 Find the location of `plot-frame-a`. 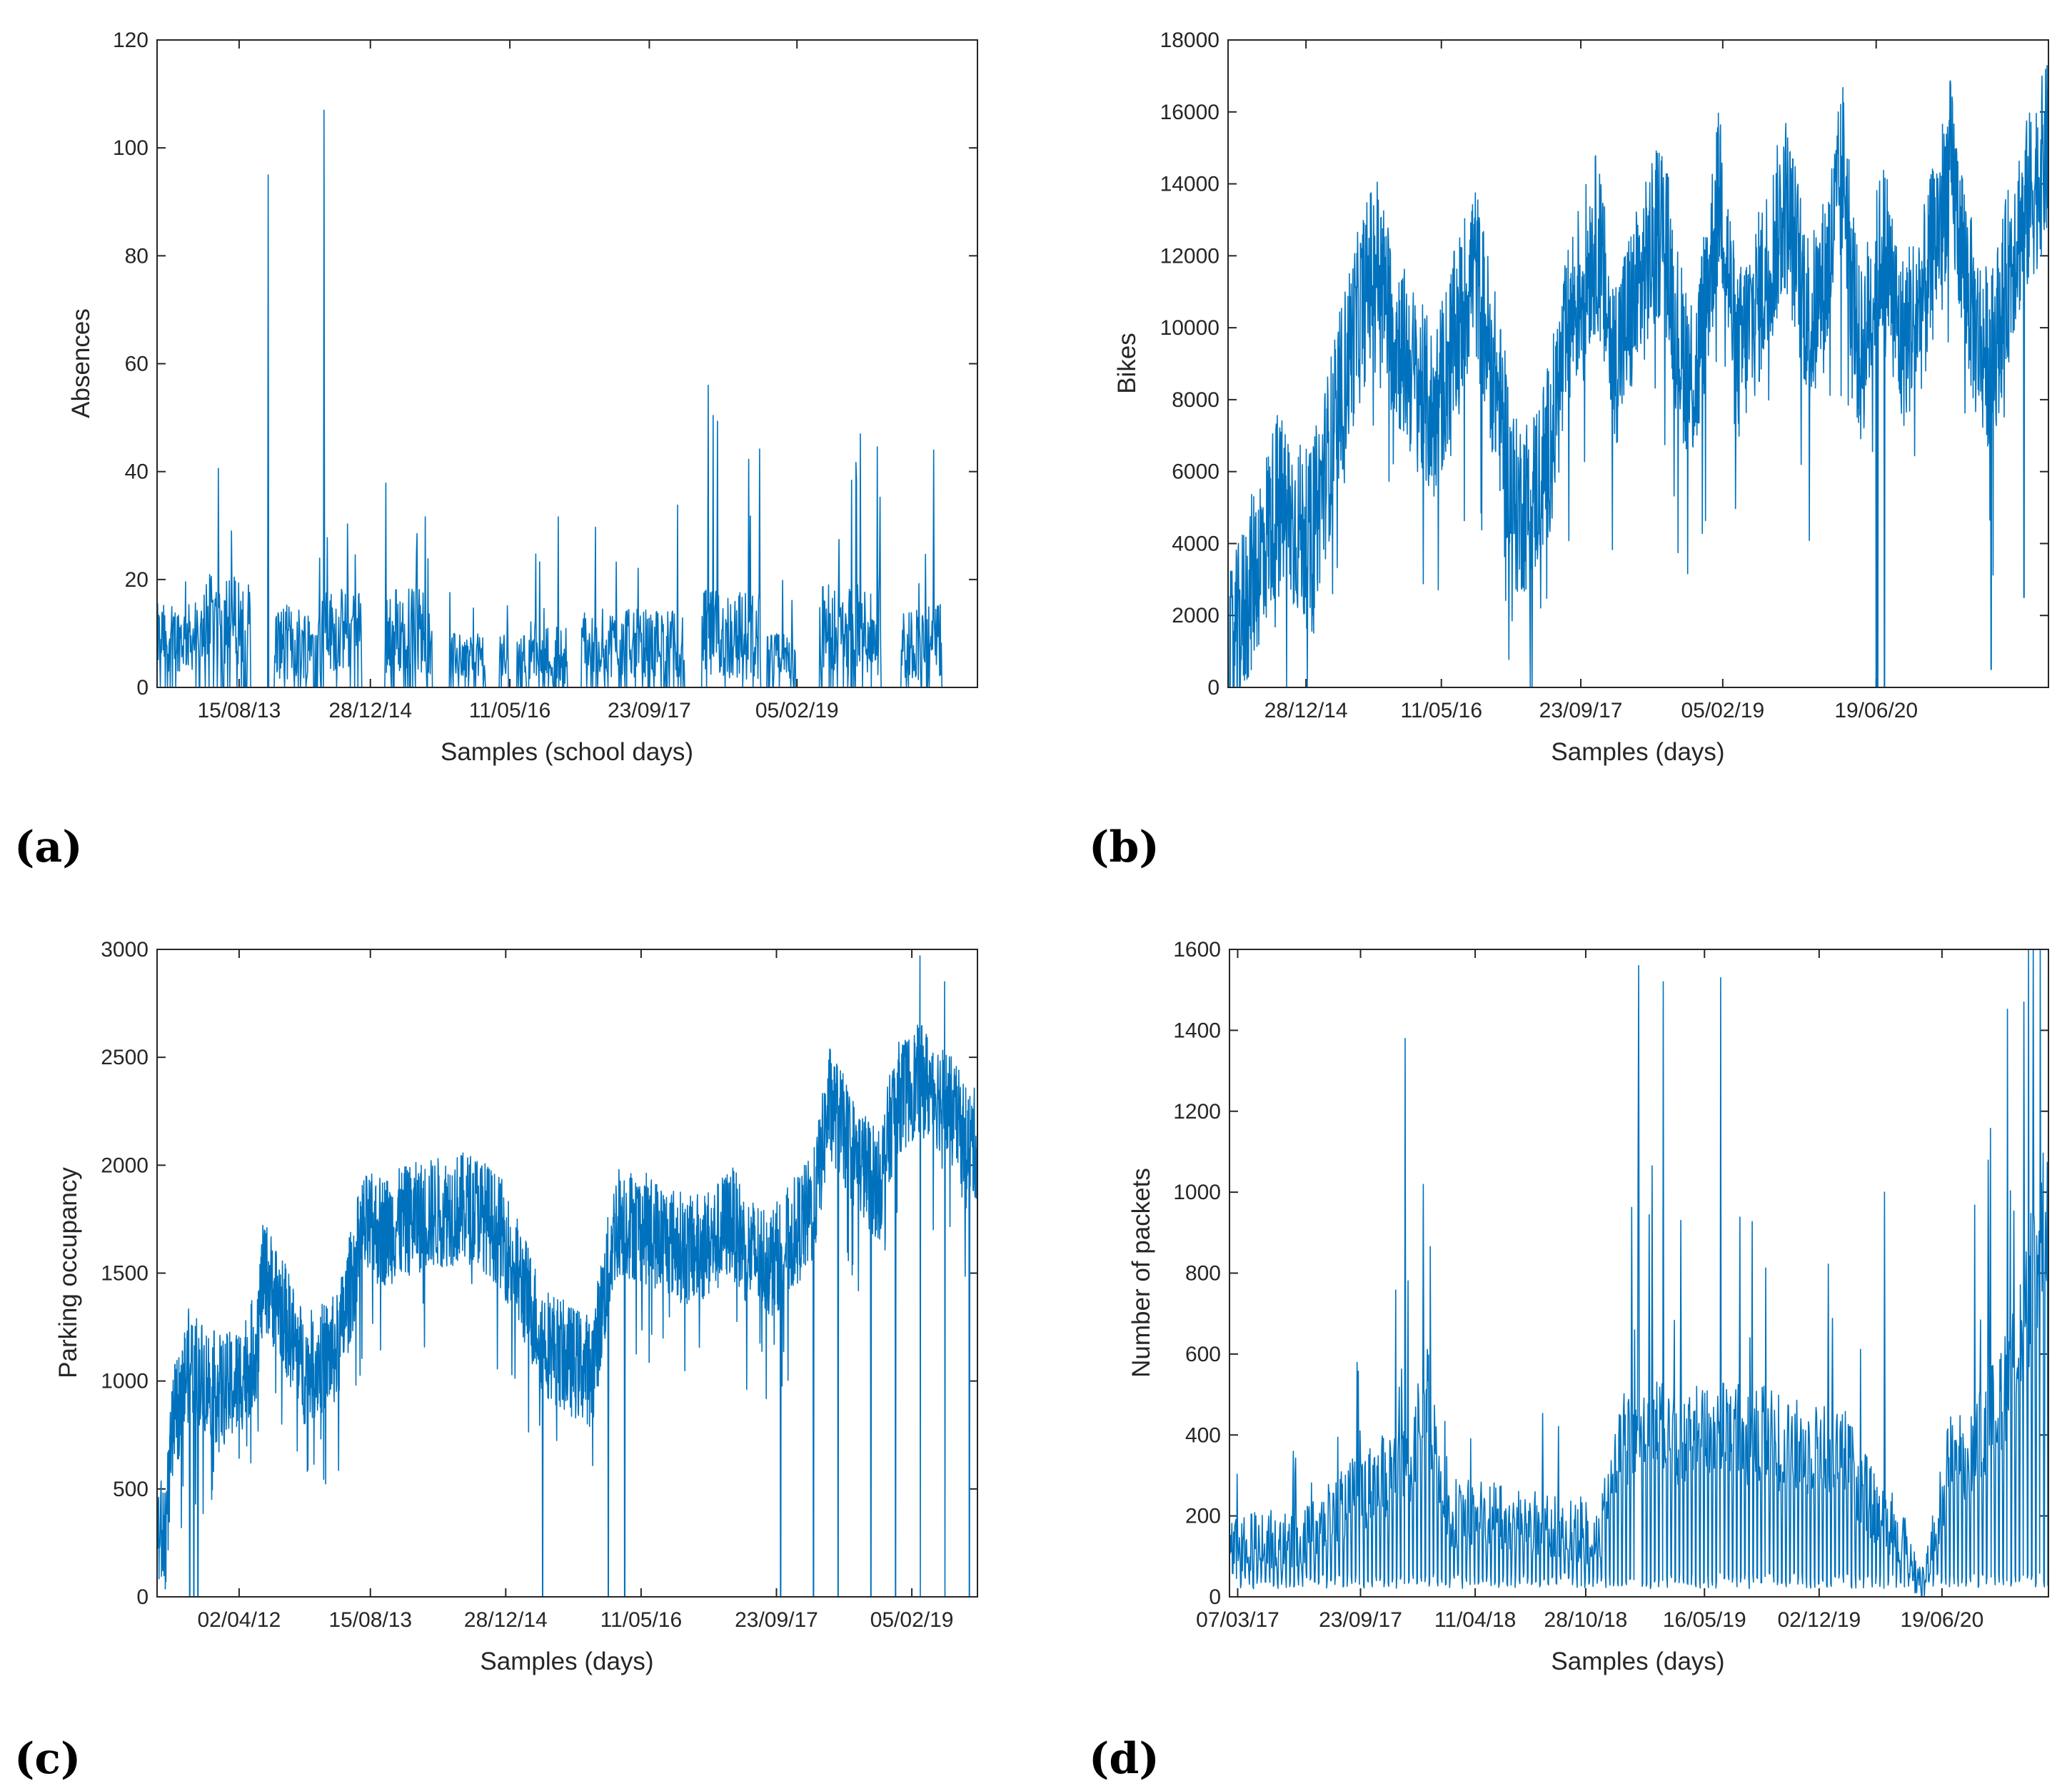

plot-frame-a is located at coordinates (567, 363).